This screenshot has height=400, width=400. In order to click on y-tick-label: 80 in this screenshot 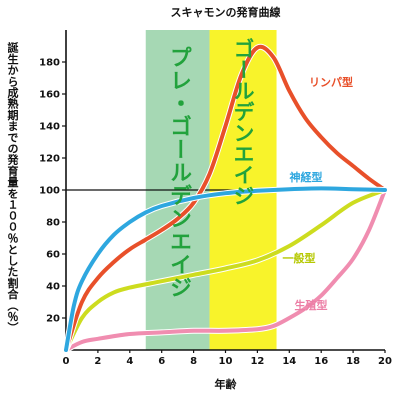, I will do `click(53, 223)`.